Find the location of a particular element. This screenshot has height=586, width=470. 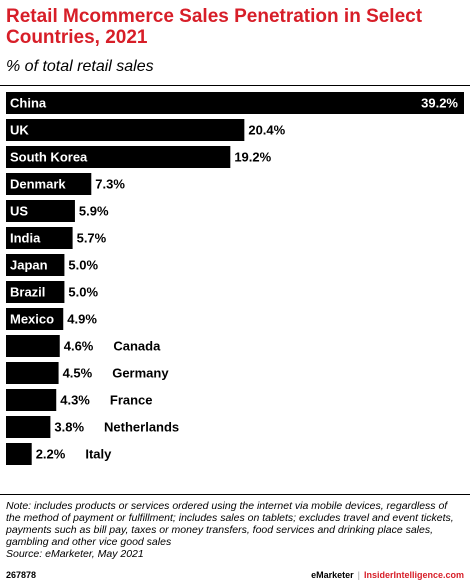

value-label-china: 39.2% is located at coordinates (439, 103).